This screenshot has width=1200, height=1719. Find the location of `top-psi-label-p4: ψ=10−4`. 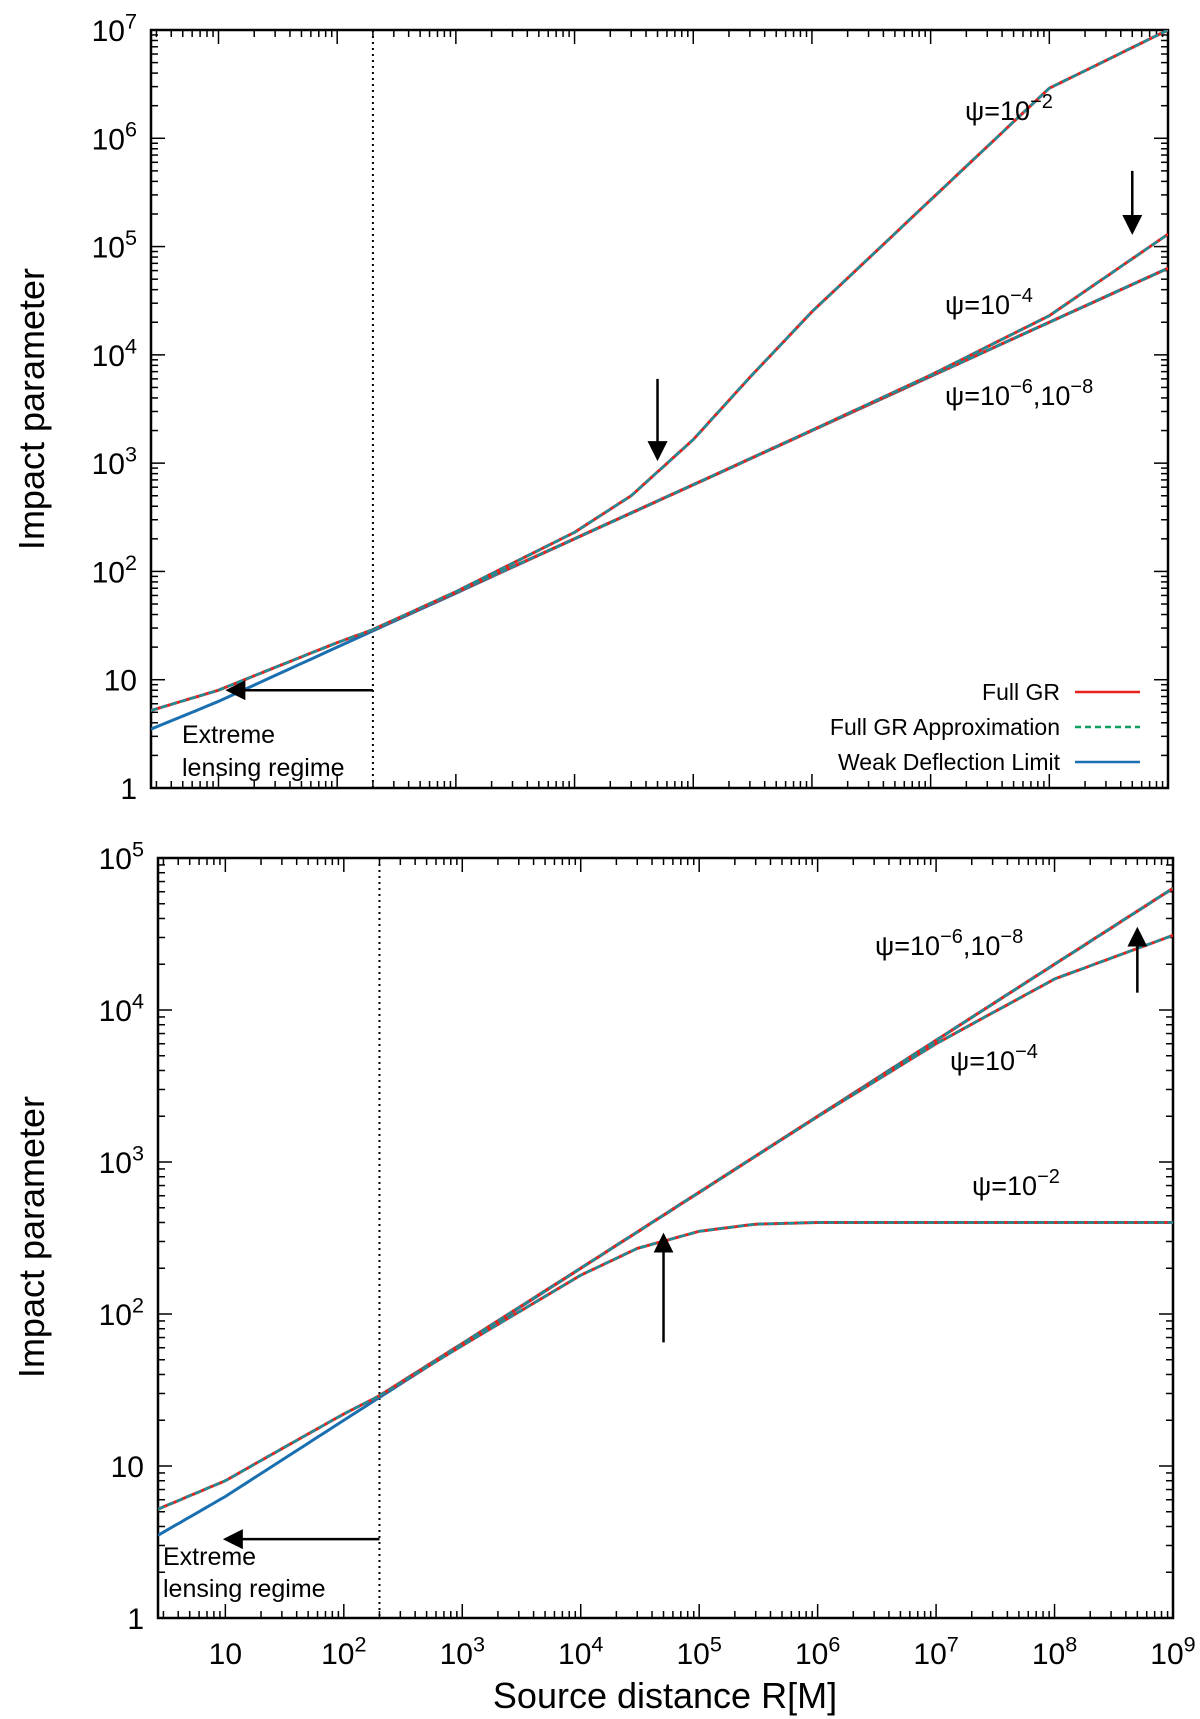

top-psi-label-p4: ψ=10−4 is located at coordinates (989, 302).